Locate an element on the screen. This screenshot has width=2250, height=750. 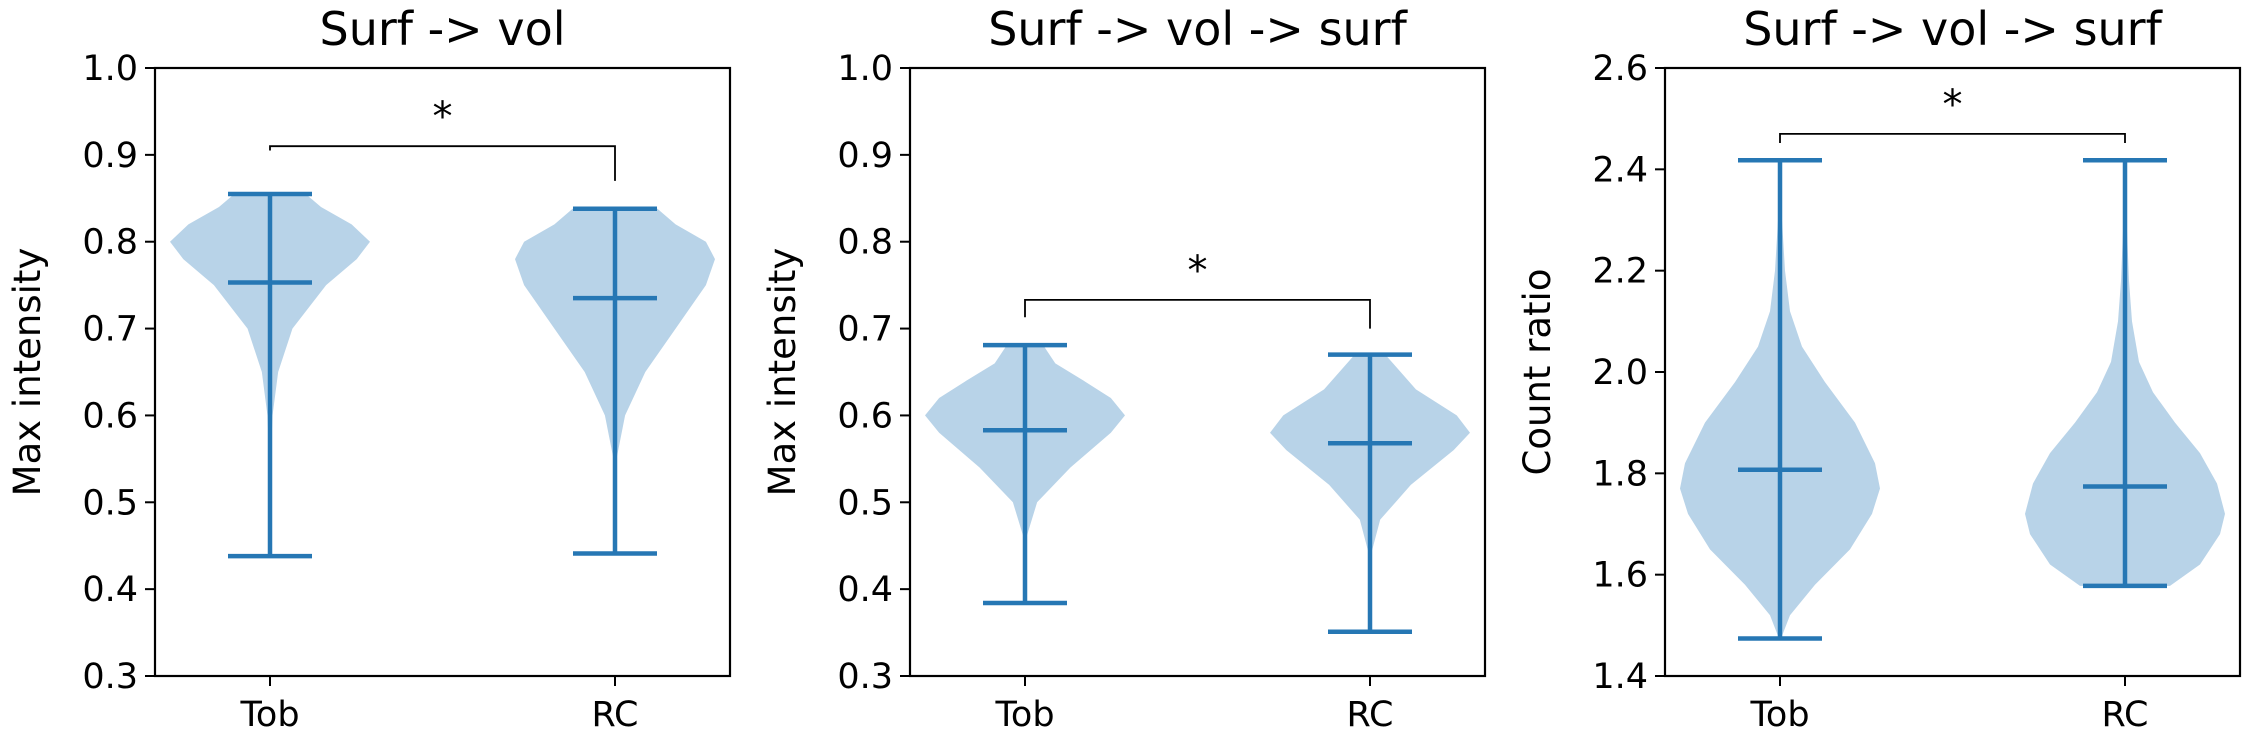
y-tick-label: 2.2 is located at coordinates (1620, 272).